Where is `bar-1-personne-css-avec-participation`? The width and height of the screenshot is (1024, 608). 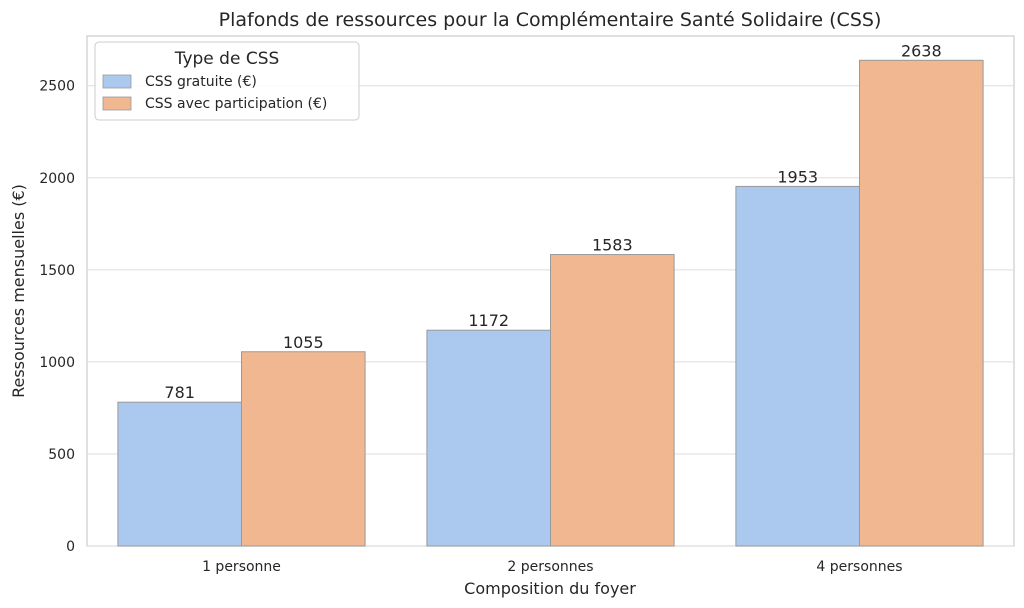
bar-1-personne-css-avec-participation is located at coordinates (303, 449).